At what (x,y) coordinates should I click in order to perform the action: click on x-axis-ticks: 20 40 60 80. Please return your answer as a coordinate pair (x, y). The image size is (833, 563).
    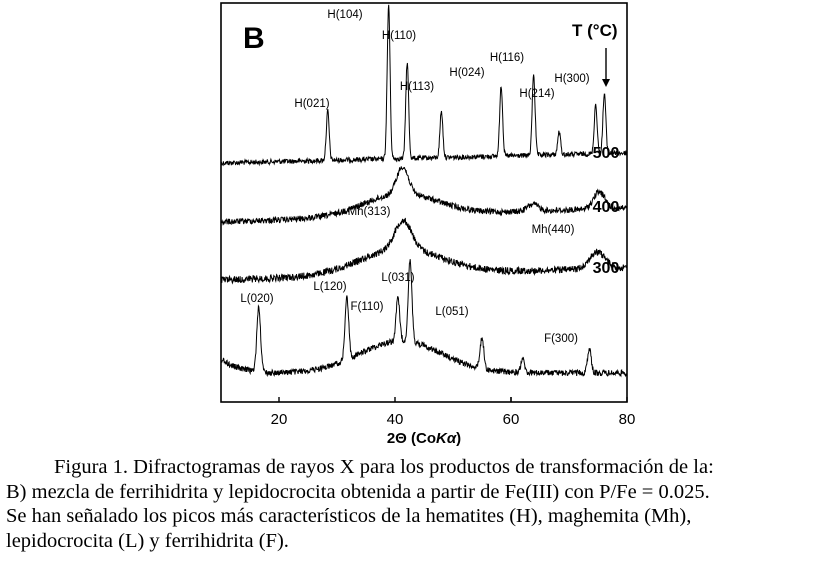
    Looking at the image, I should click on (453, 412).